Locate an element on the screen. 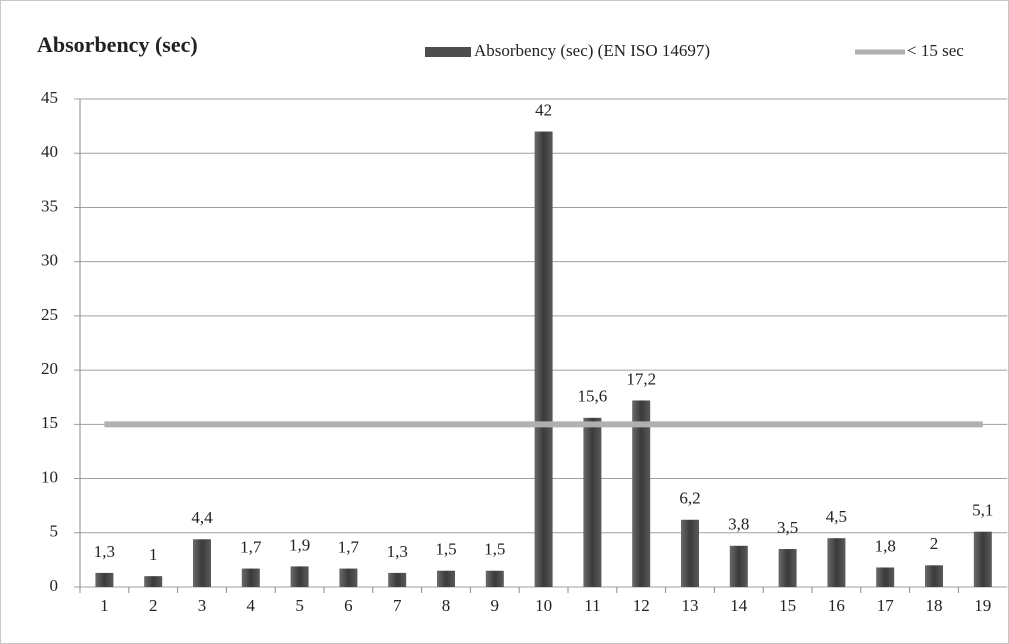 The width and height of the screenshot is (1009, 644). x-tick-label: 17 is located at coordinates (886, 605).